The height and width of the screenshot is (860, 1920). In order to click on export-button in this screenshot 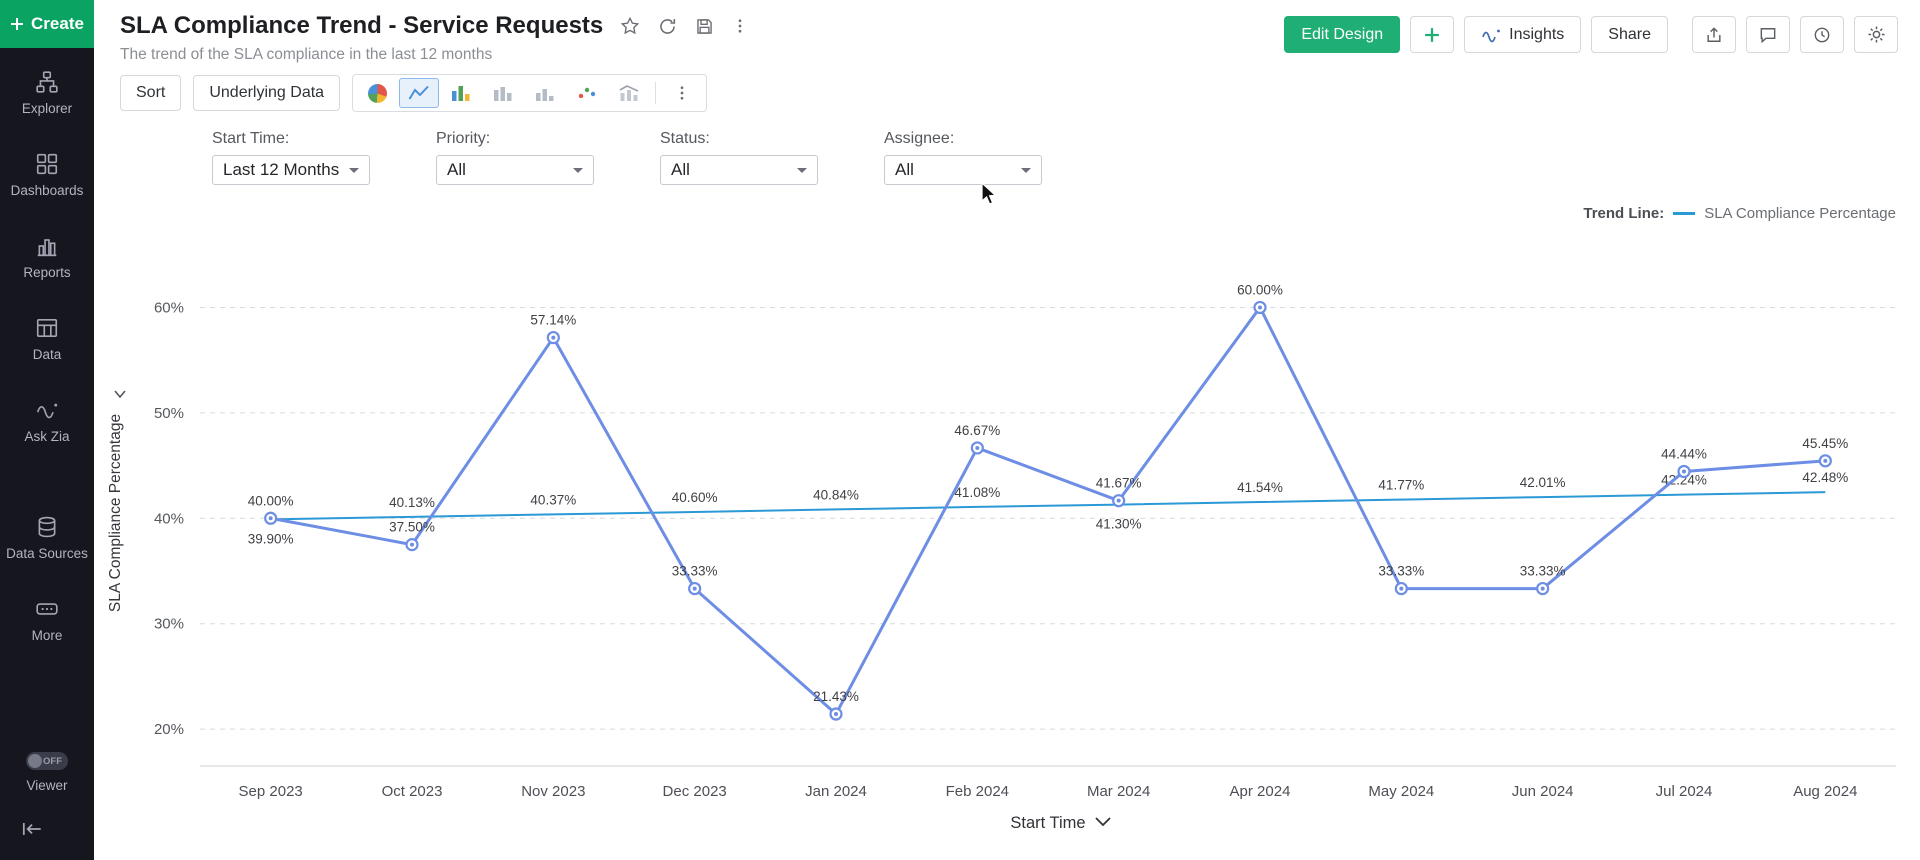, I will do `click(1714, 34)`.